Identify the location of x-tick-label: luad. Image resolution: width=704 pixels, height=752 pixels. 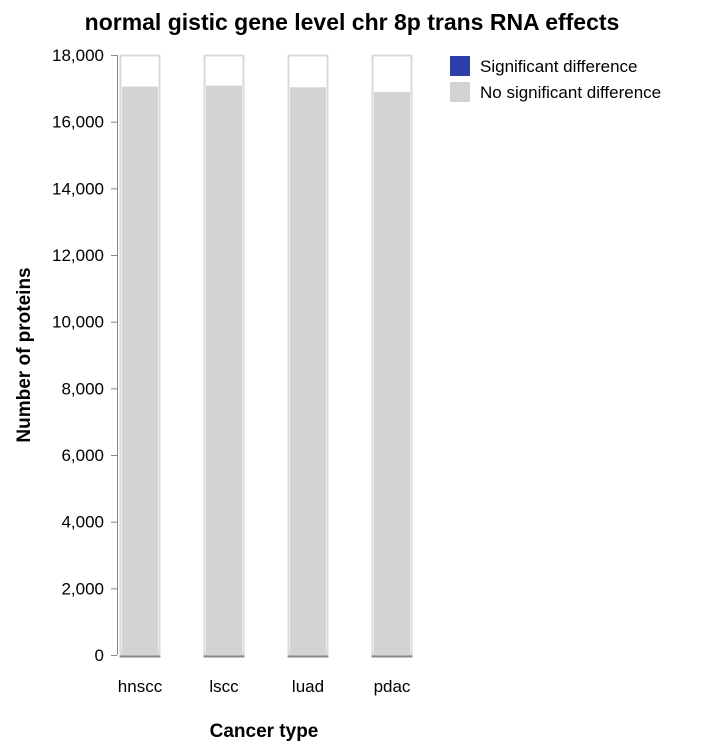
(308, 686).